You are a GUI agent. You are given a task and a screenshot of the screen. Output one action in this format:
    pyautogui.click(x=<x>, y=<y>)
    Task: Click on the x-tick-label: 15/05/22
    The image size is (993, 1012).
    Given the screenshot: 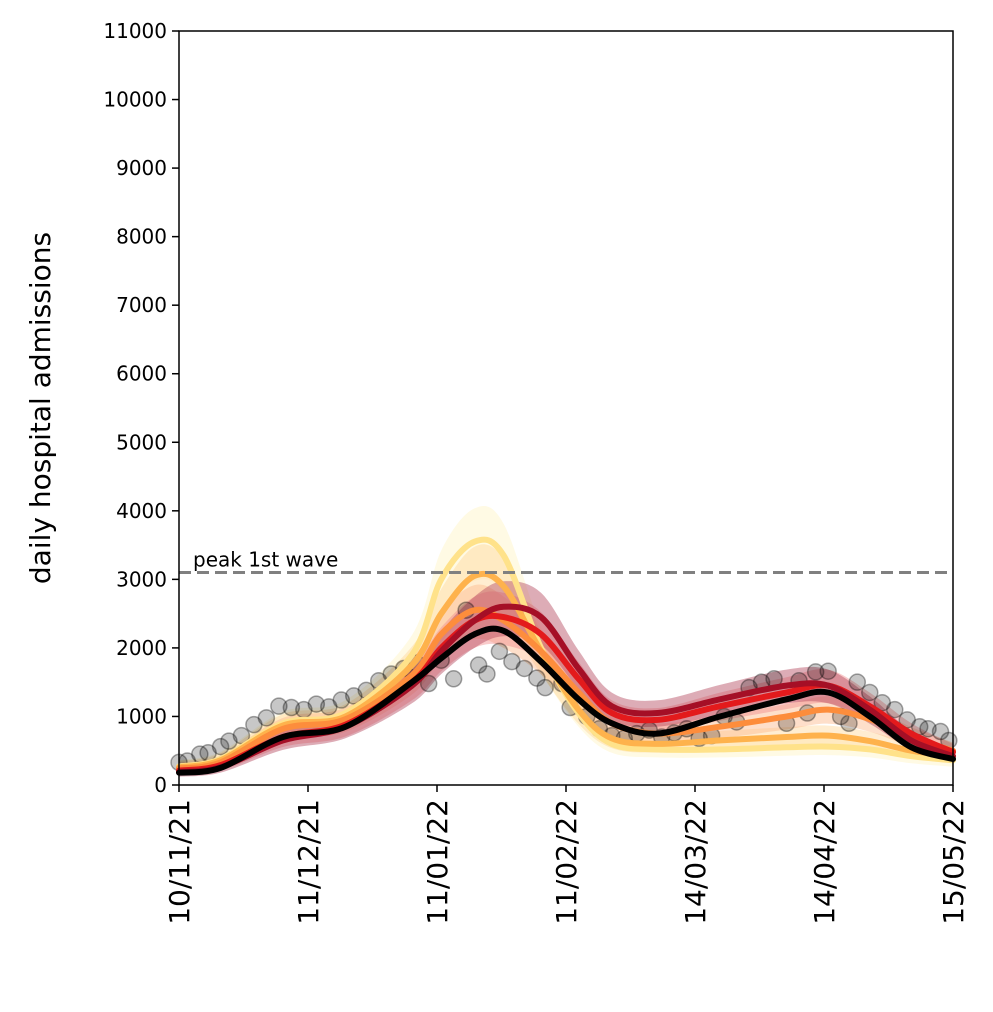 What is the action you would take?
    pyautogui.click(x=953, y=862)
    